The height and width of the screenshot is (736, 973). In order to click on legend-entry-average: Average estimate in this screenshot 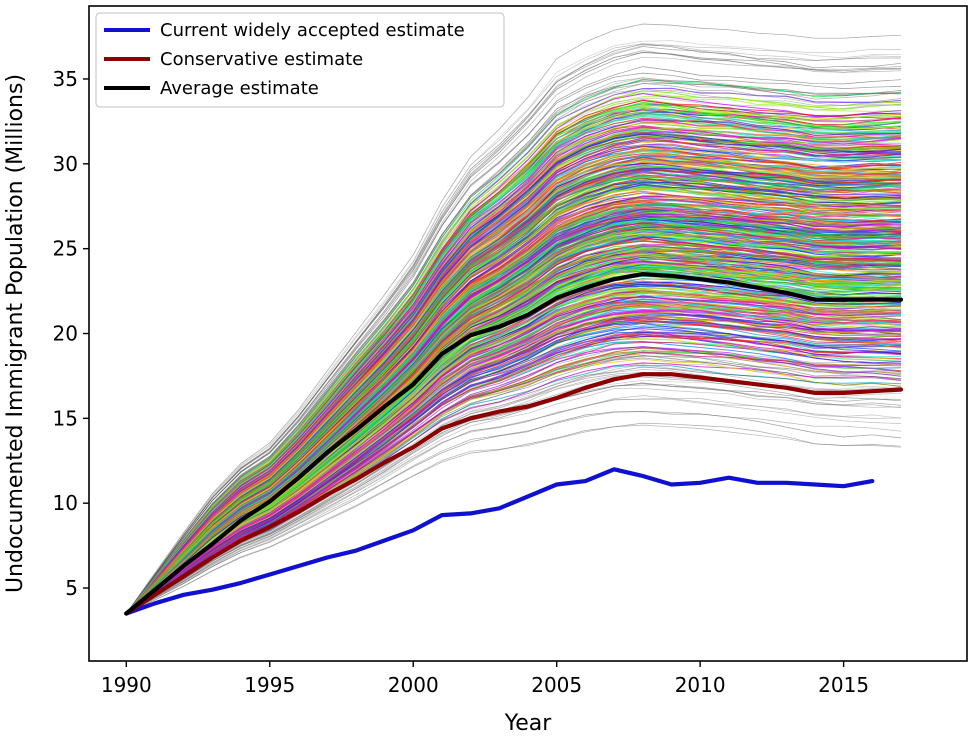, I will do `click(239, 88)`.